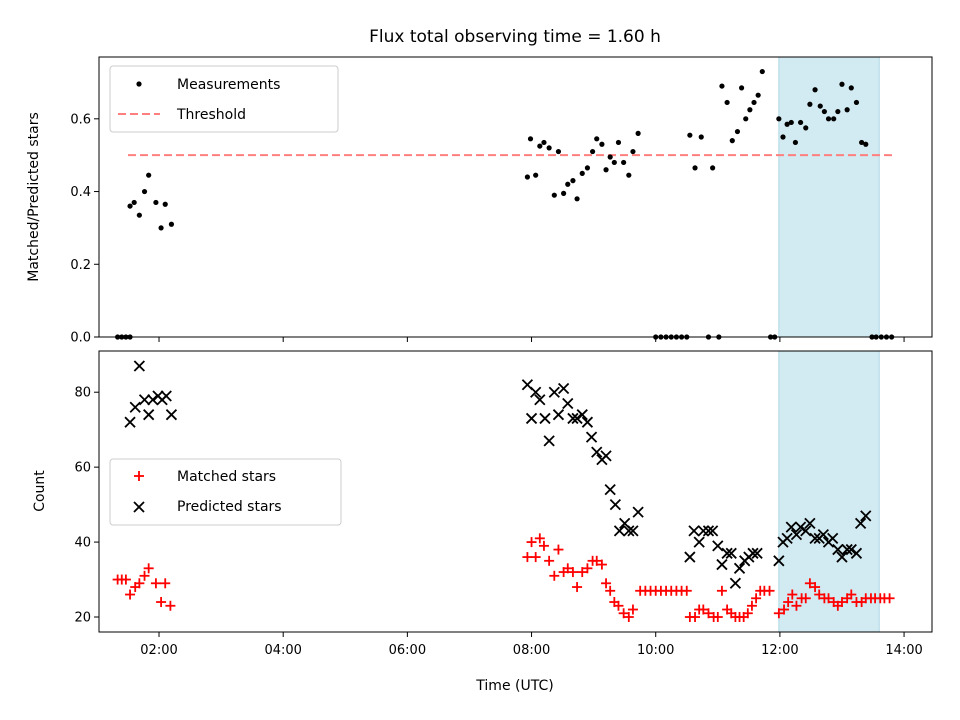 The height and width of the screenshot is (720, 960). Describe the element at coordinates (139, 84) in the screenshot. I see `measurements-legend-marker` at that location.